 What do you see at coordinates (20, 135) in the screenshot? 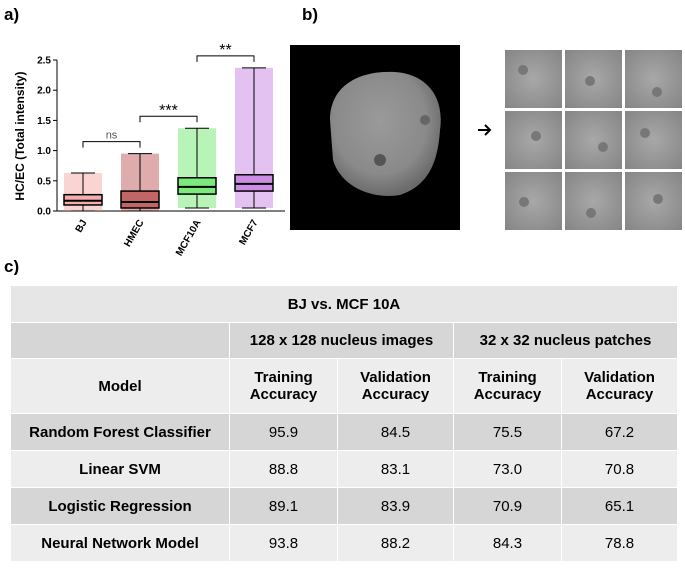
I see `y-axis-label: HC/EC (Total intensity)` at bounding box center [20, 135].